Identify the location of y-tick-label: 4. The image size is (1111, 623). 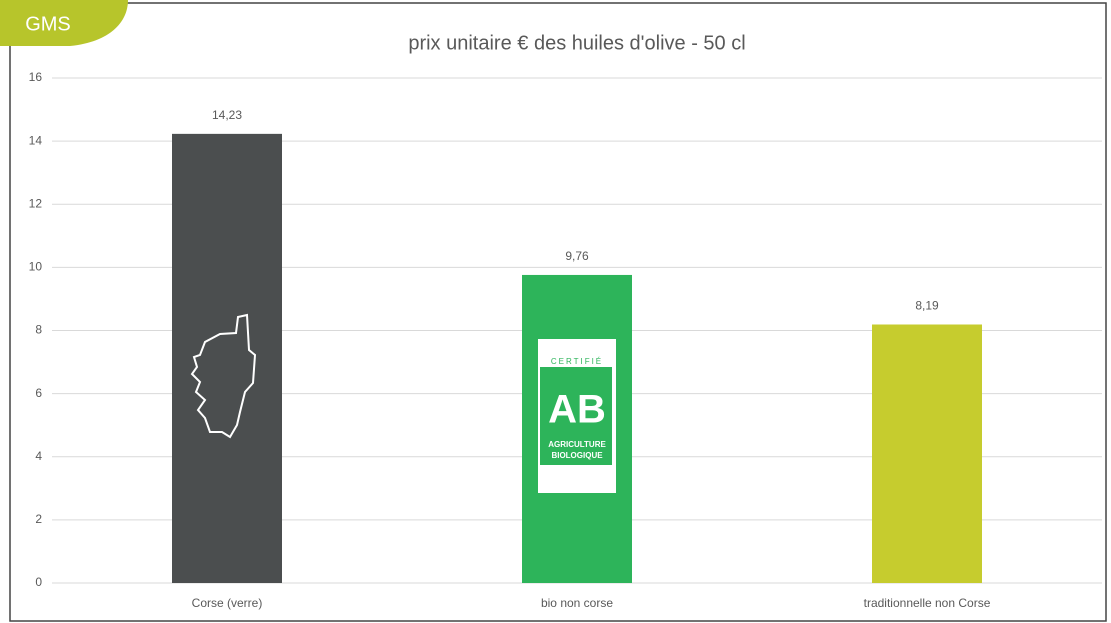
(38, 456).